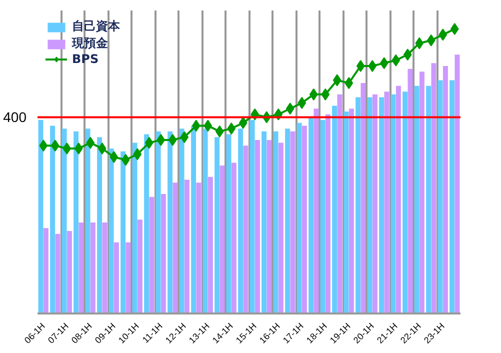 The height and width of the screenshot is (353, 501). I want to click on legend-label: 現預金, so click(90, 43).